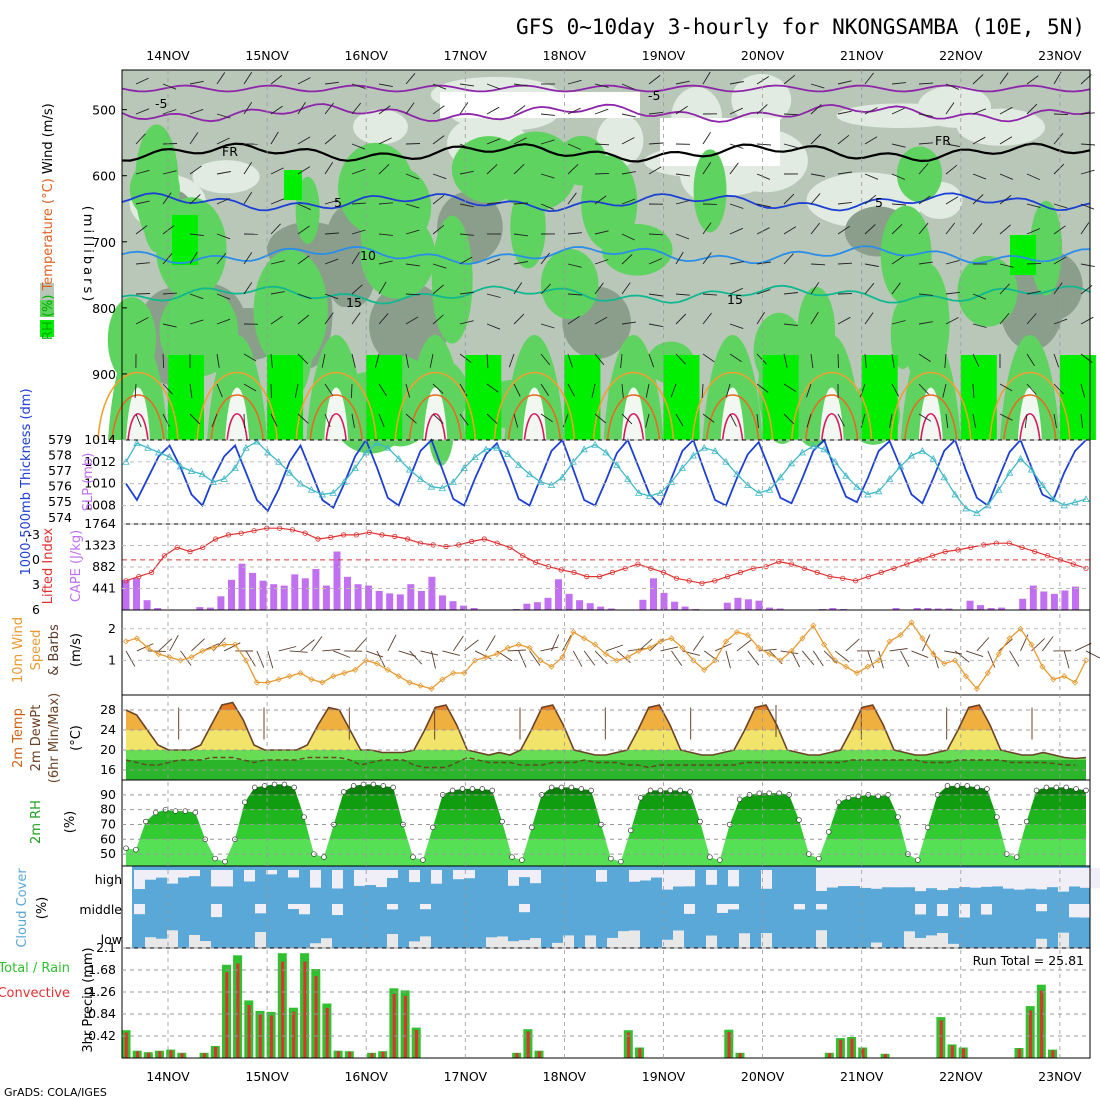  Describe the element at coordinates (48, 565) in the screenshot. I see `li-axis-label: Lifted Index` at that location.